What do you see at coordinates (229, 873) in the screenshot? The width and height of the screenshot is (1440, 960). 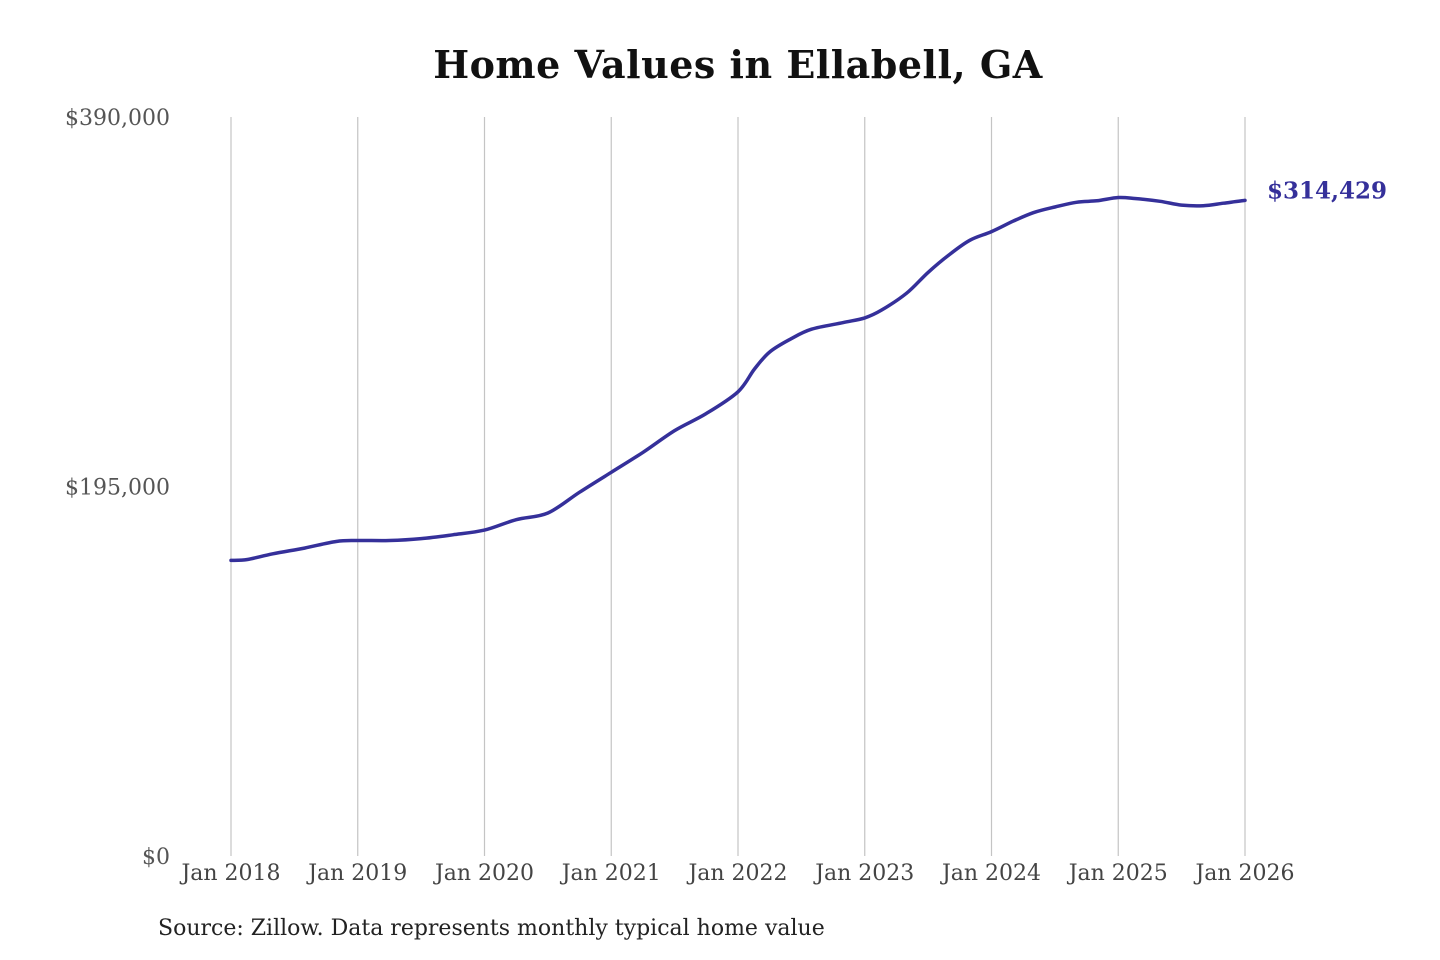 I see `x-tick-label: Jan 2018` at bounding box center [229, 873].